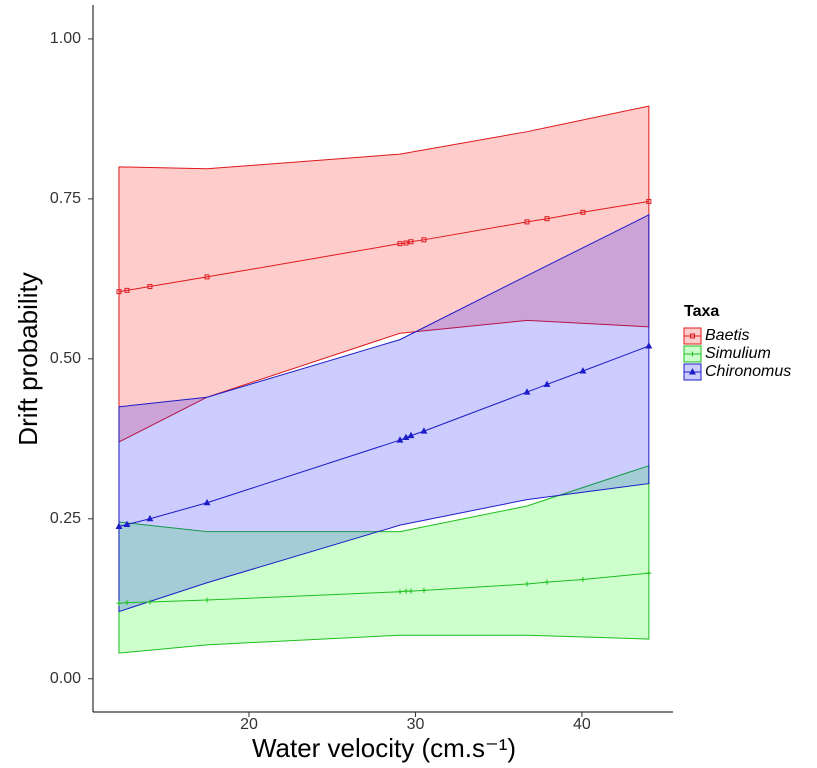 The width and height of the screenshot is (817, 768). Describe the element at coordinates (65, 198) in the screenshot. I see `y-tick-label: 0.75` at that location.